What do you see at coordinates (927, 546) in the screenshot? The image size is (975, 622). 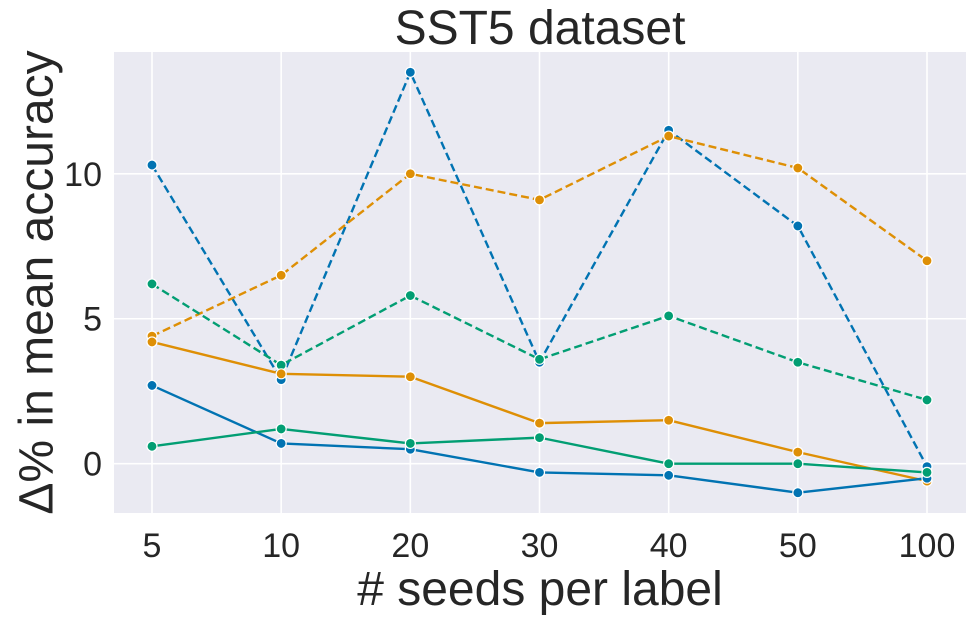 I see `x-tick-label: 100` at bounding box center [927, 546].